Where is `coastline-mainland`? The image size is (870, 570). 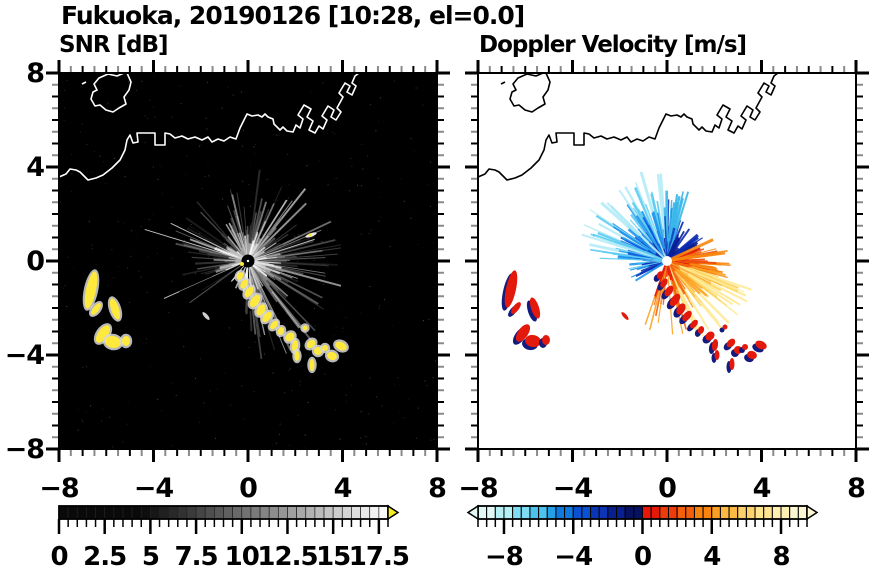 coastline-mainland is located at coordinates (628, 127).